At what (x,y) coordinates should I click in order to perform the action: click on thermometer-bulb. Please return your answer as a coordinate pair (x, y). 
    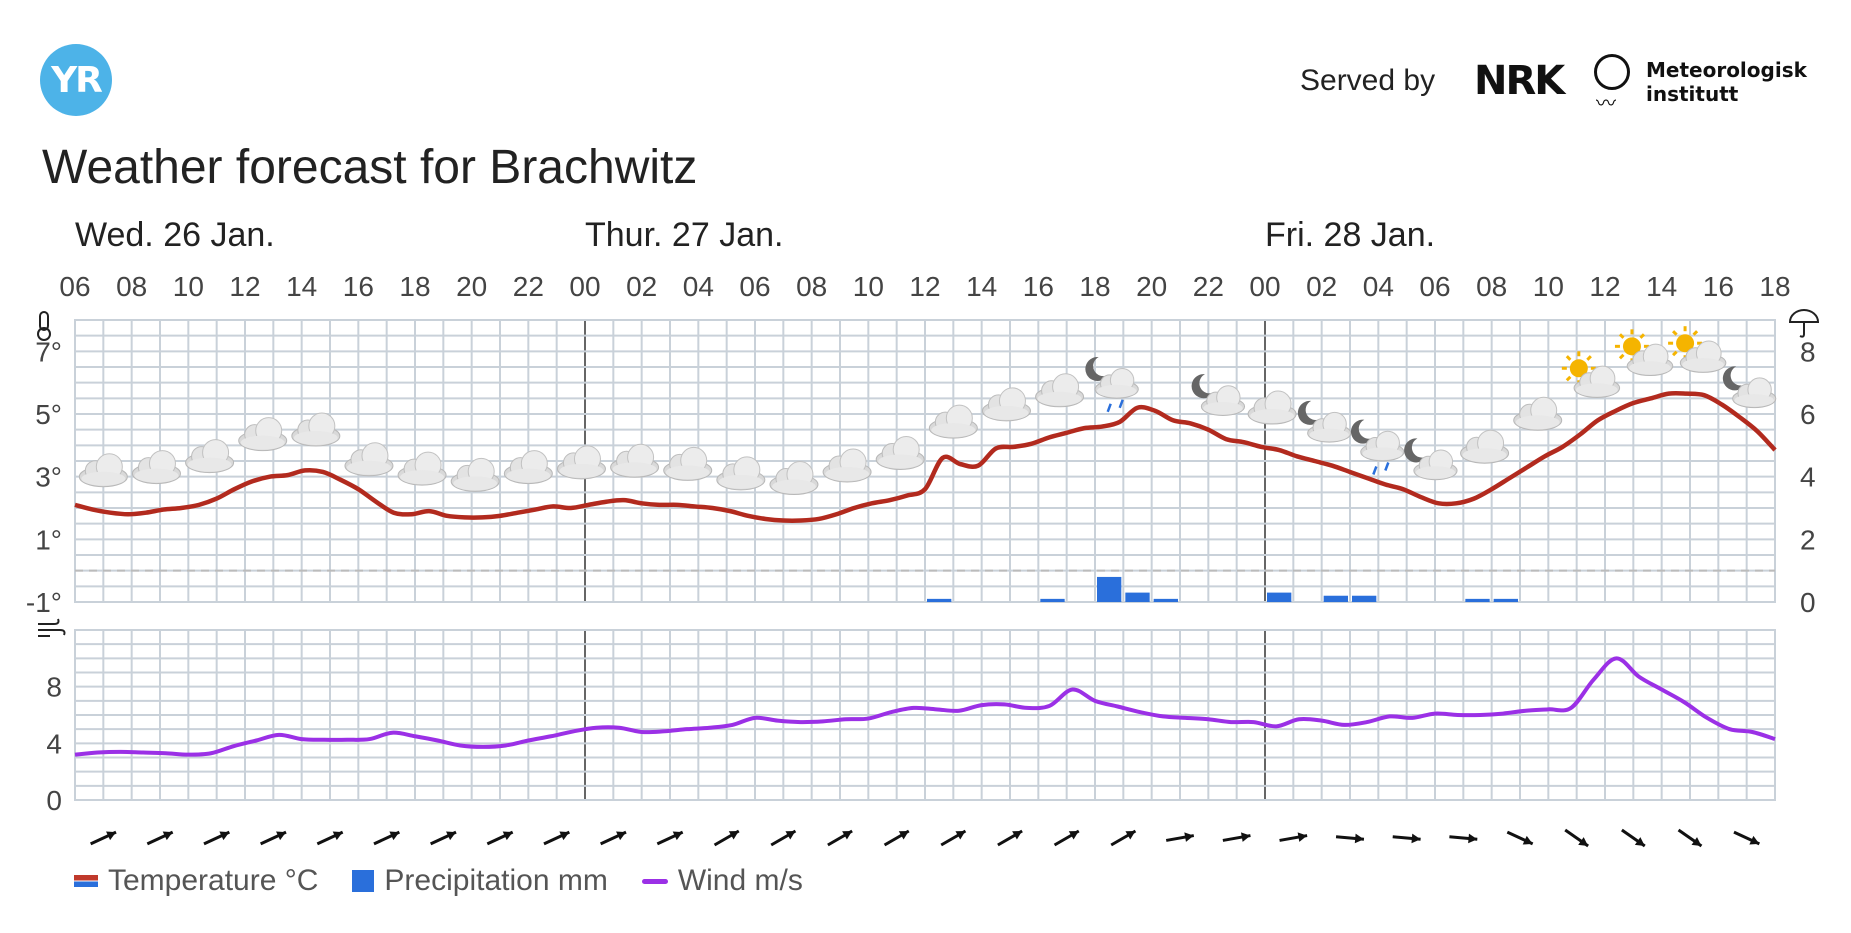
    Looking at the image, I should click on (44, 334).